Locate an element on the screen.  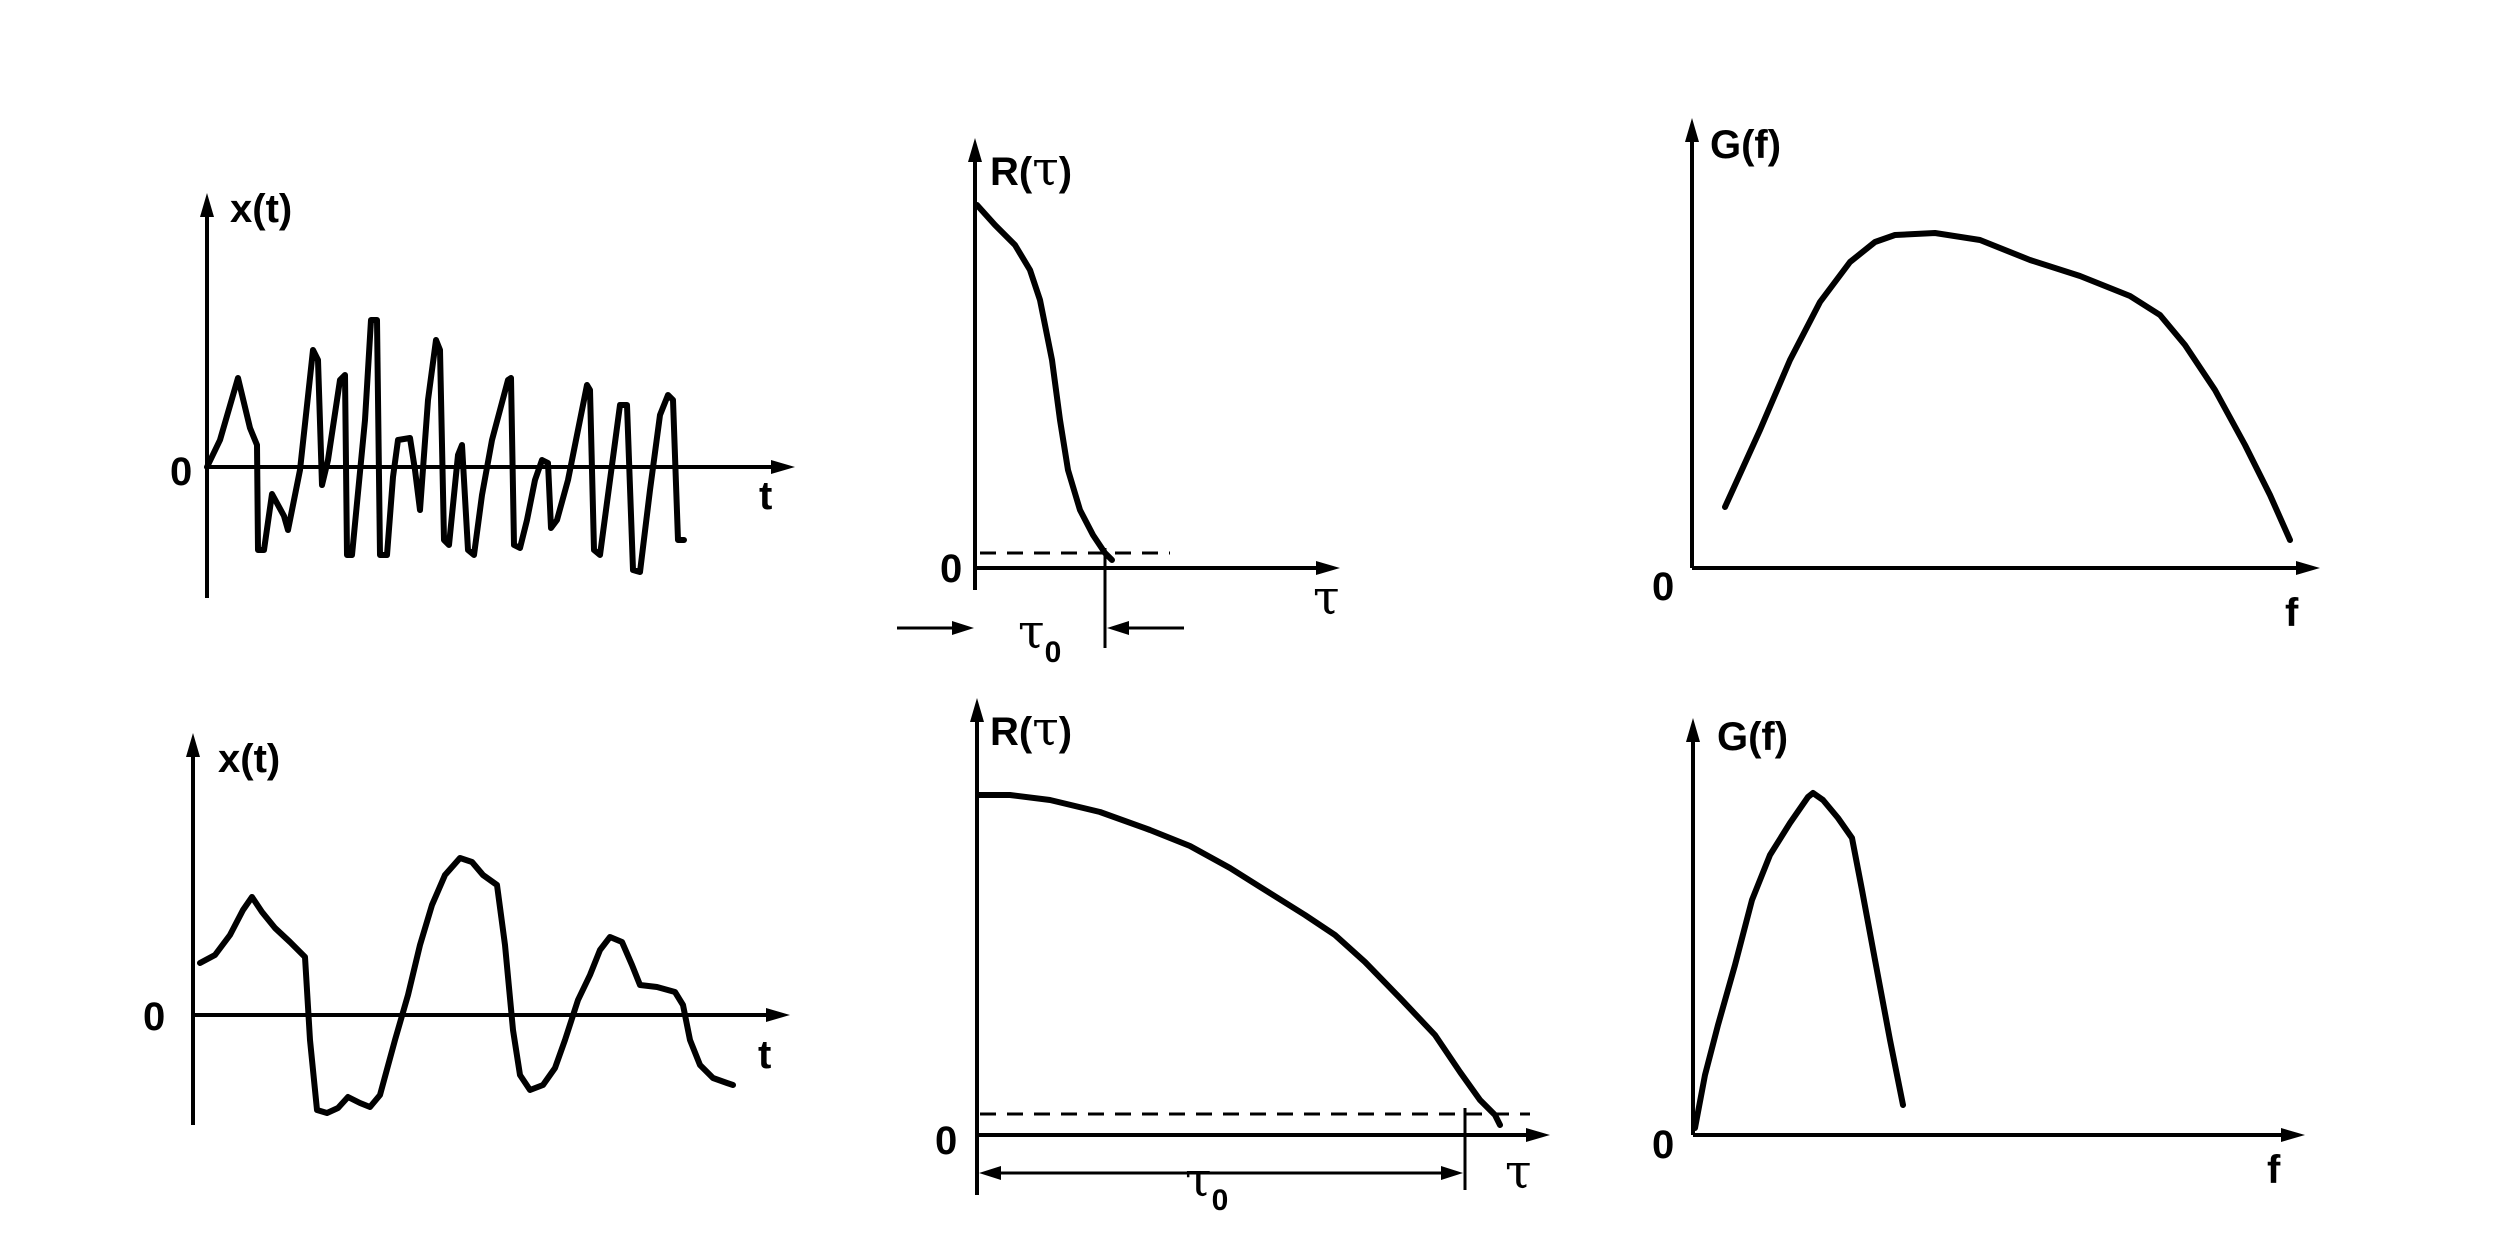
panel-acf-slow: R(τ) τ 0 τ0 is located at coordinates (1242, 957).